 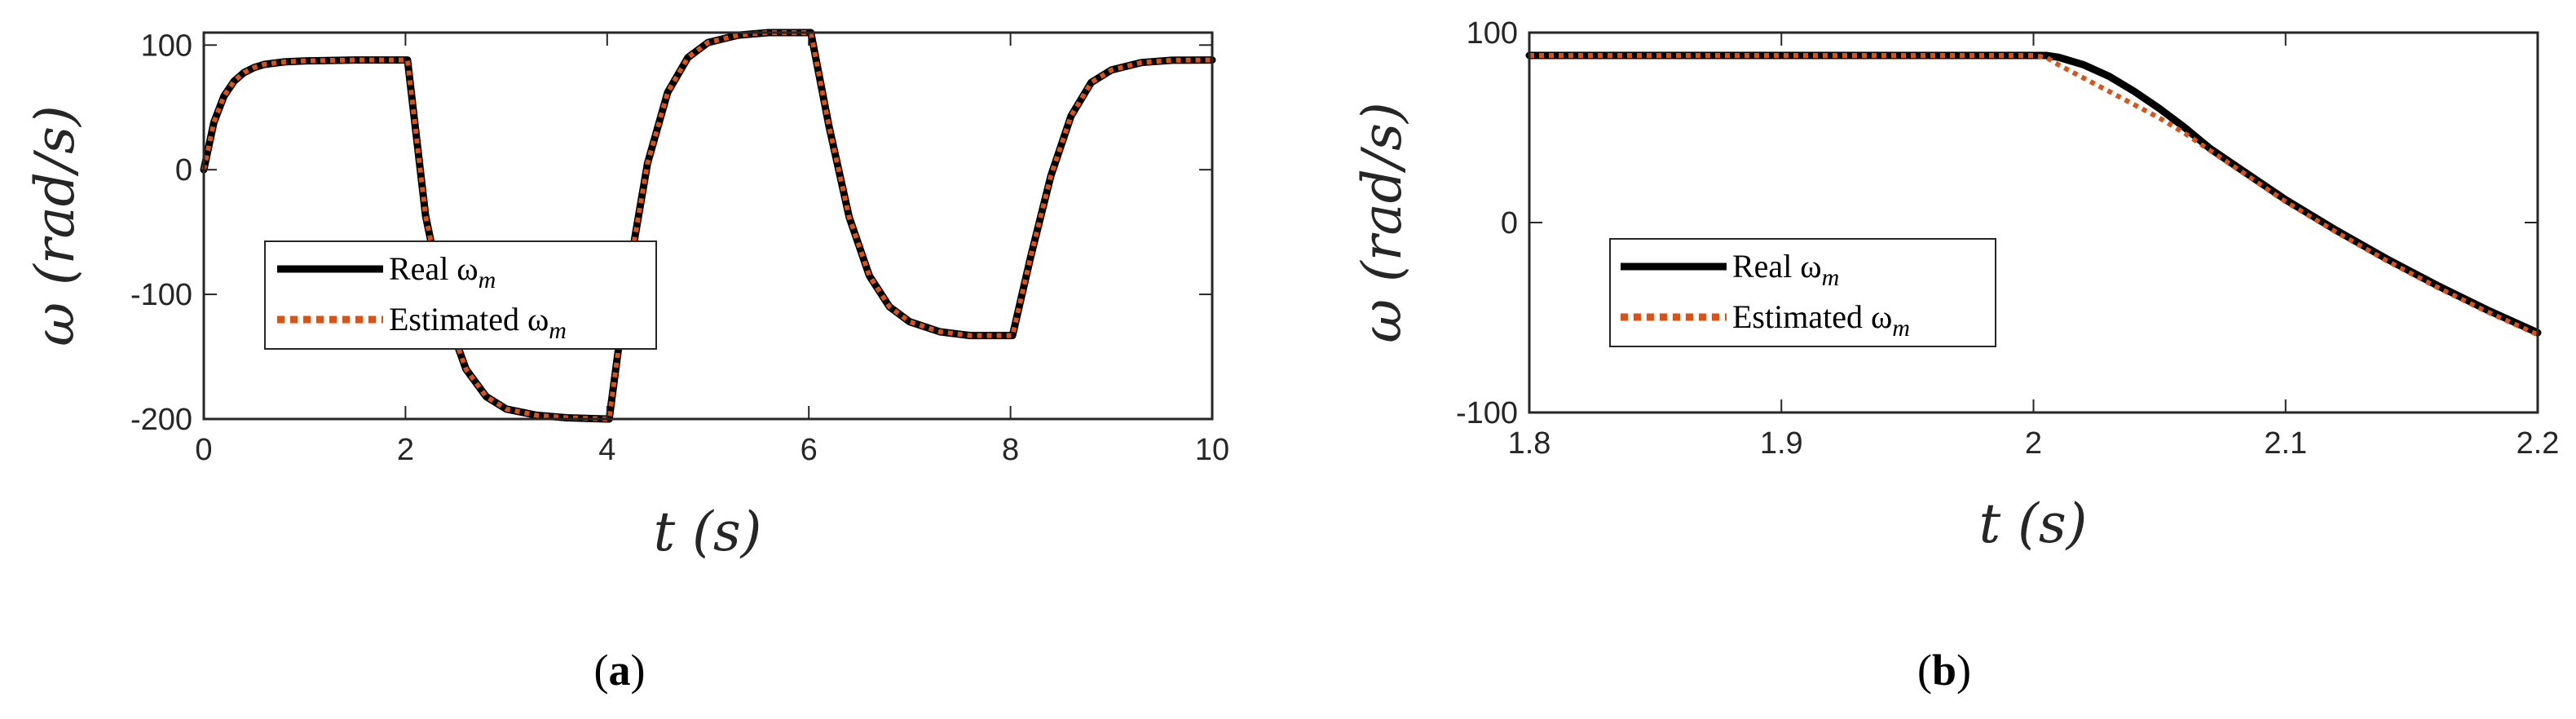 I want to click on panel-label-a: (a), so click(x=620, y=671).